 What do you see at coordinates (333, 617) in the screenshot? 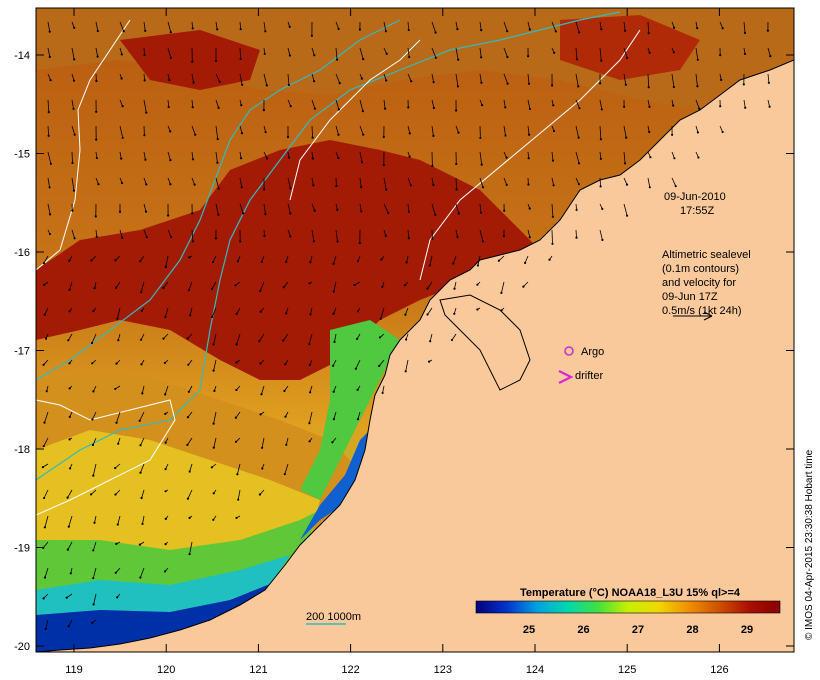
I see `depth-legend-label: 200 1000m` at bounding box center [333, 617].